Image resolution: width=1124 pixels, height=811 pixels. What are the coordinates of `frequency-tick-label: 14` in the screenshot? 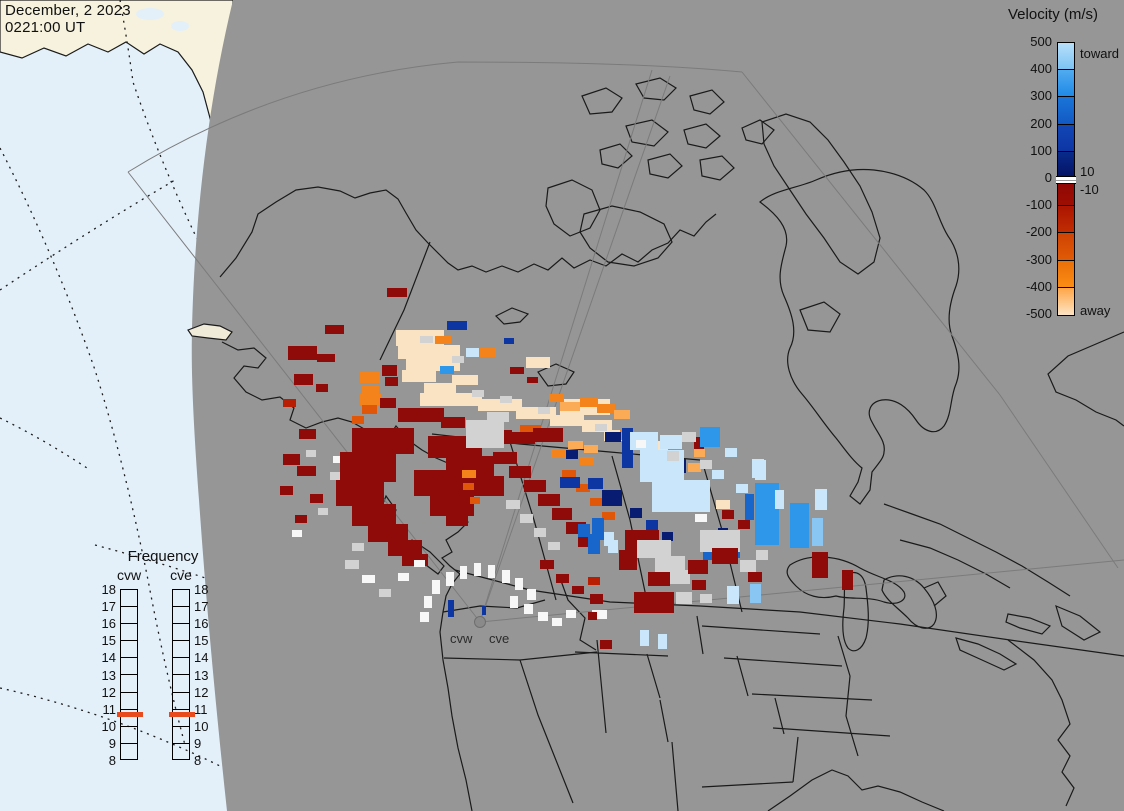 It's located at (201, 658).